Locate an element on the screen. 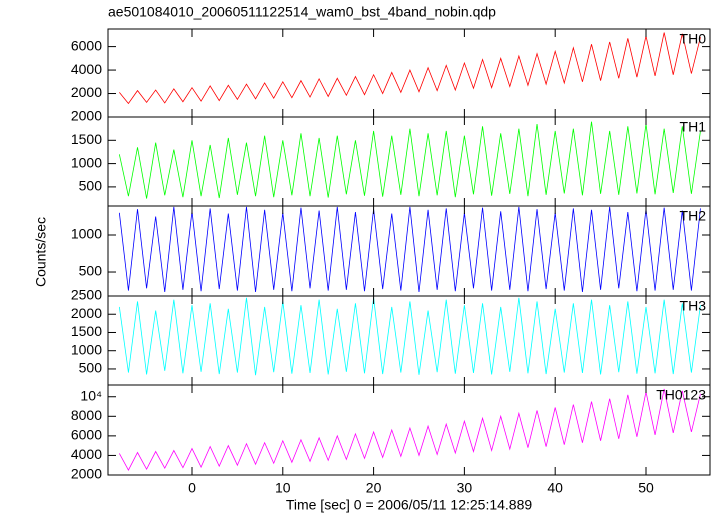 Image resolution: width=717 pixels, height=516 pixels. series-label: TH0123 is located at coordinates (681, 395).